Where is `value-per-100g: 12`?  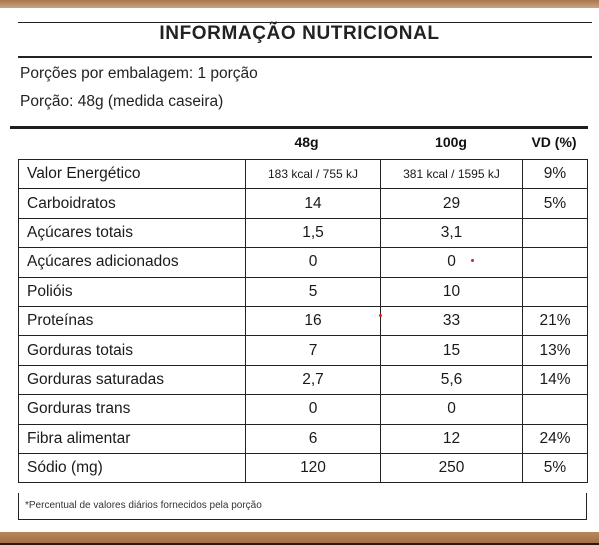
value-per-100g: 12 is located at coordinates (451, 438).